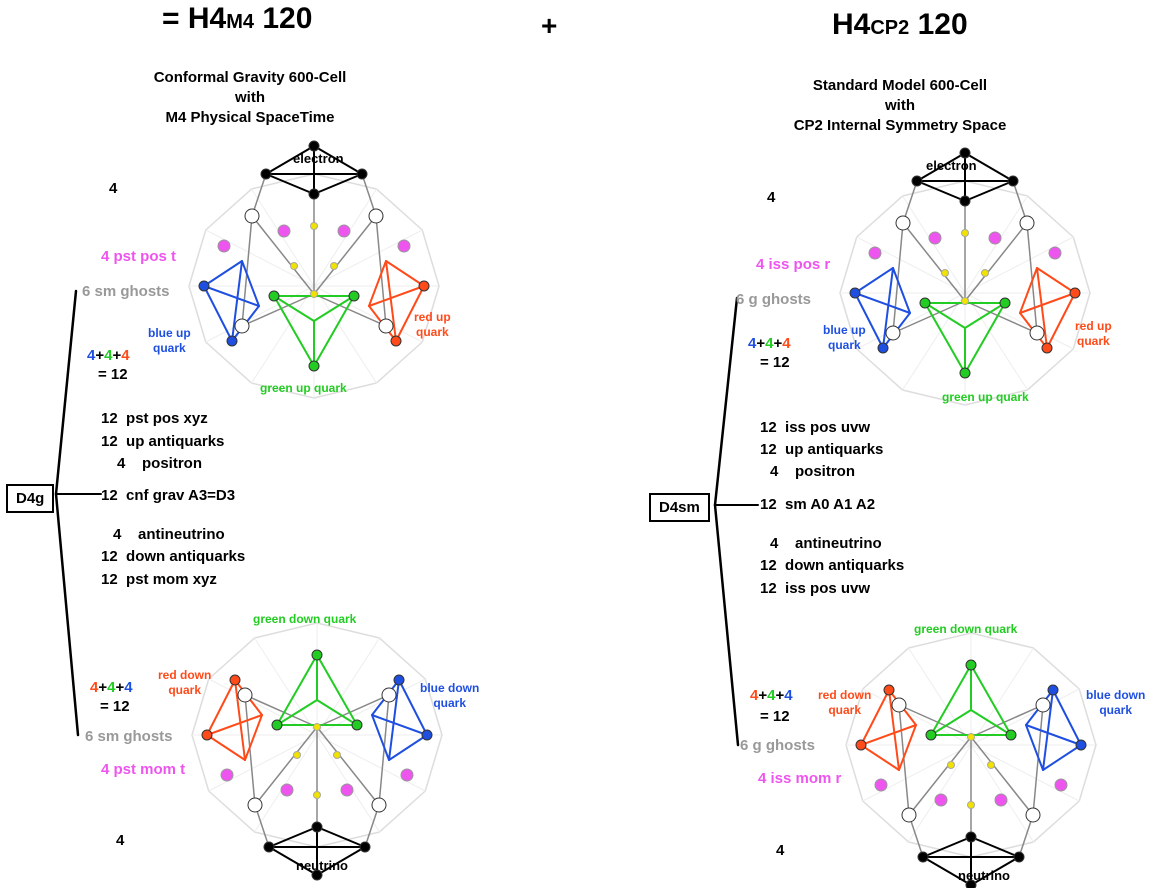 The image size is (1159, 888). I want to click on left-top-diagram-yellow-node, so click(334, 266).